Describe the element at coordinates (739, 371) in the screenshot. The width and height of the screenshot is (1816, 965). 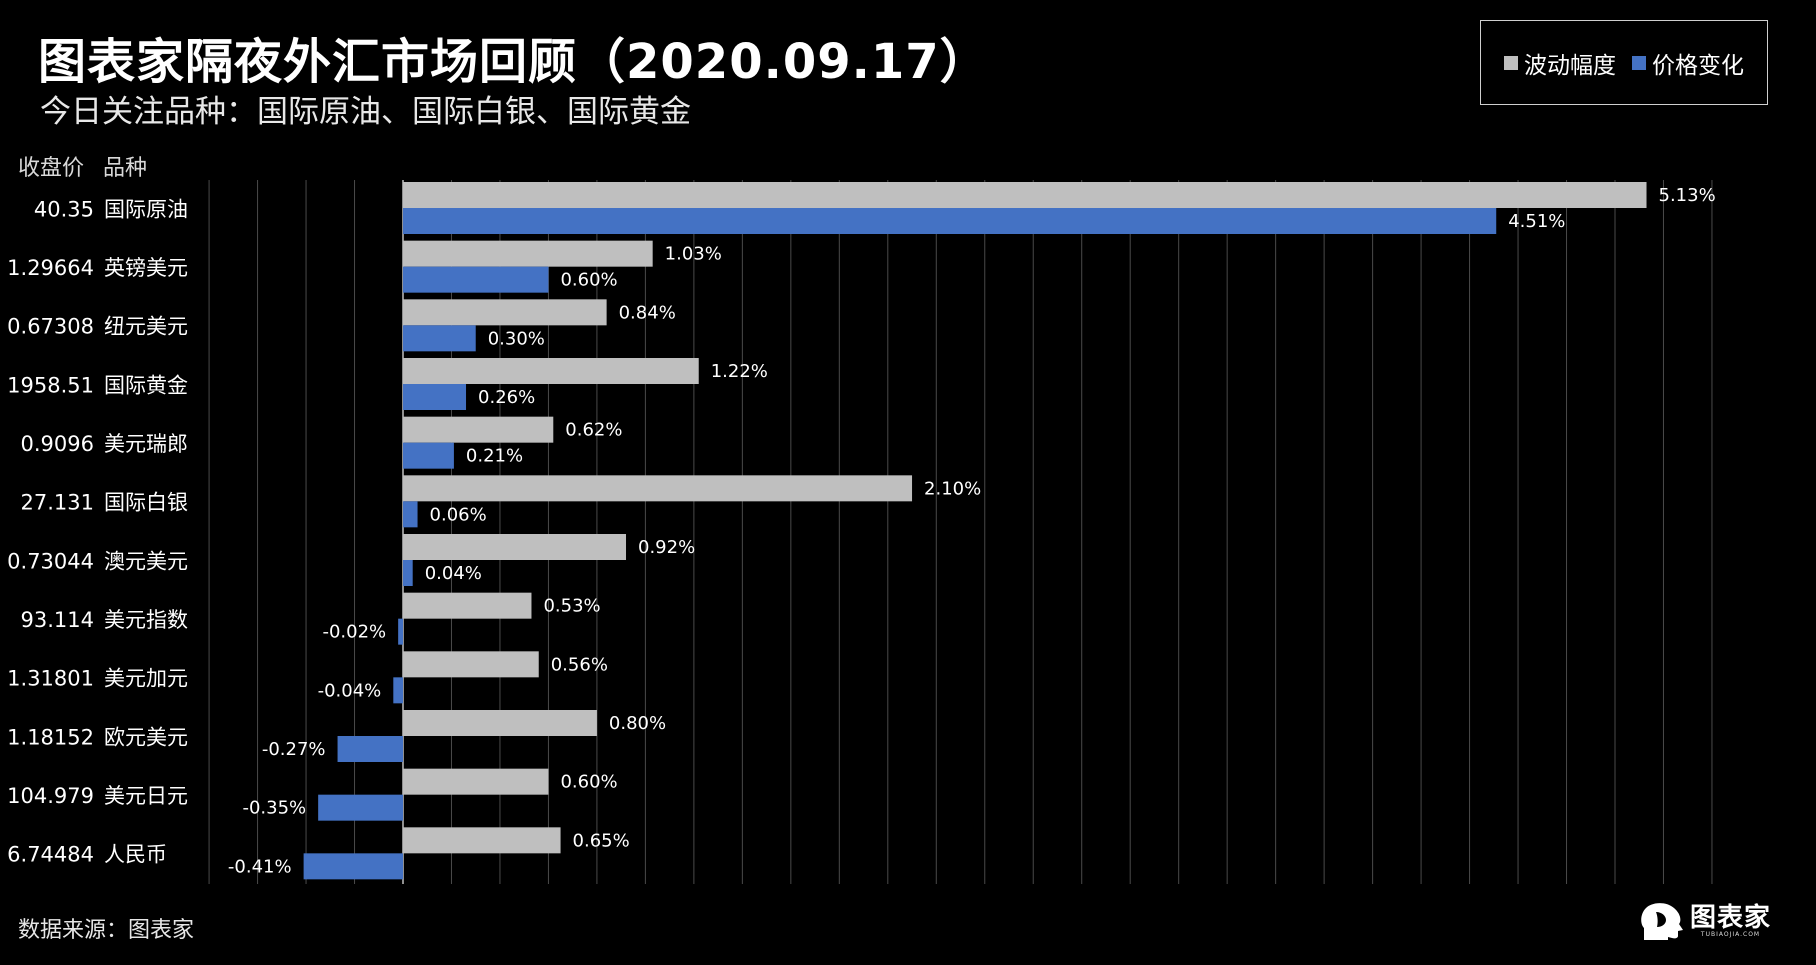
I see `volatility-value-label: 1.22%` at that location.